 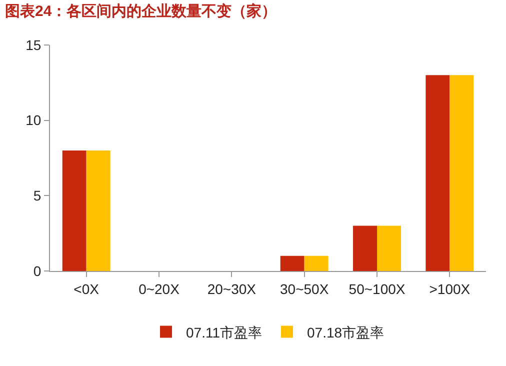 I want to click on y-tick-label: 5, so click(x=37, y=196).